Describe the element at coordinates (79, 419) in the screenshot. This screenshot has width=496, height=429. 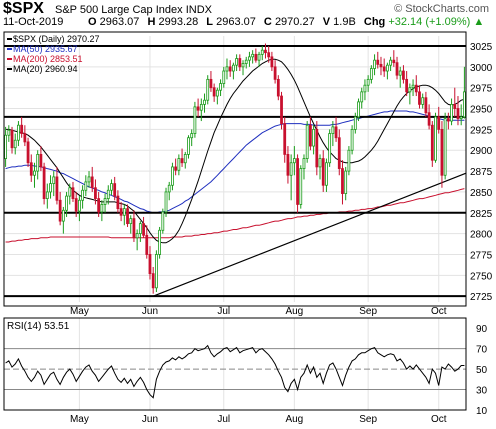
I see `rsi-month-tick-label: May` at that location.